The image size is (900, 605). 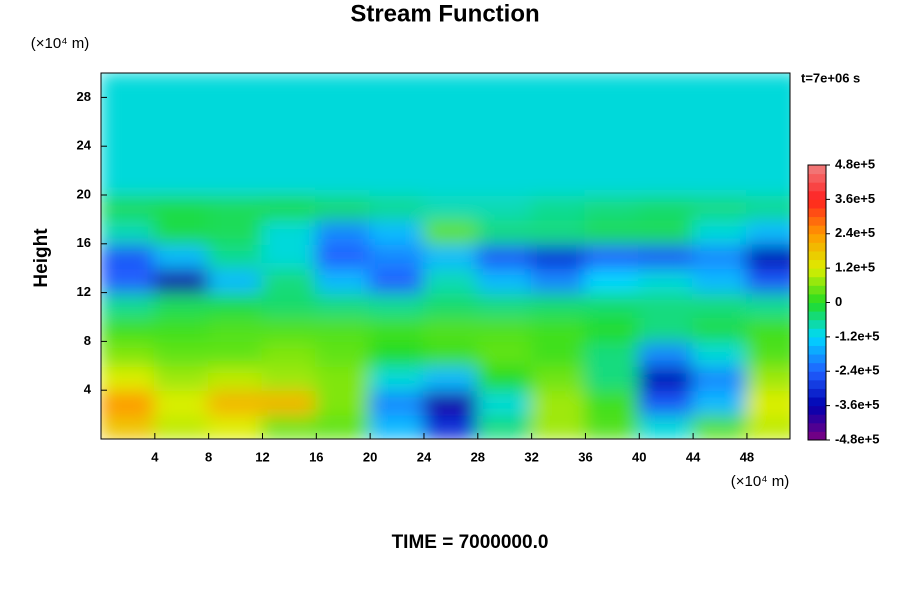 I want to click on x-tick-label: 4, so click(x=155, y=456).